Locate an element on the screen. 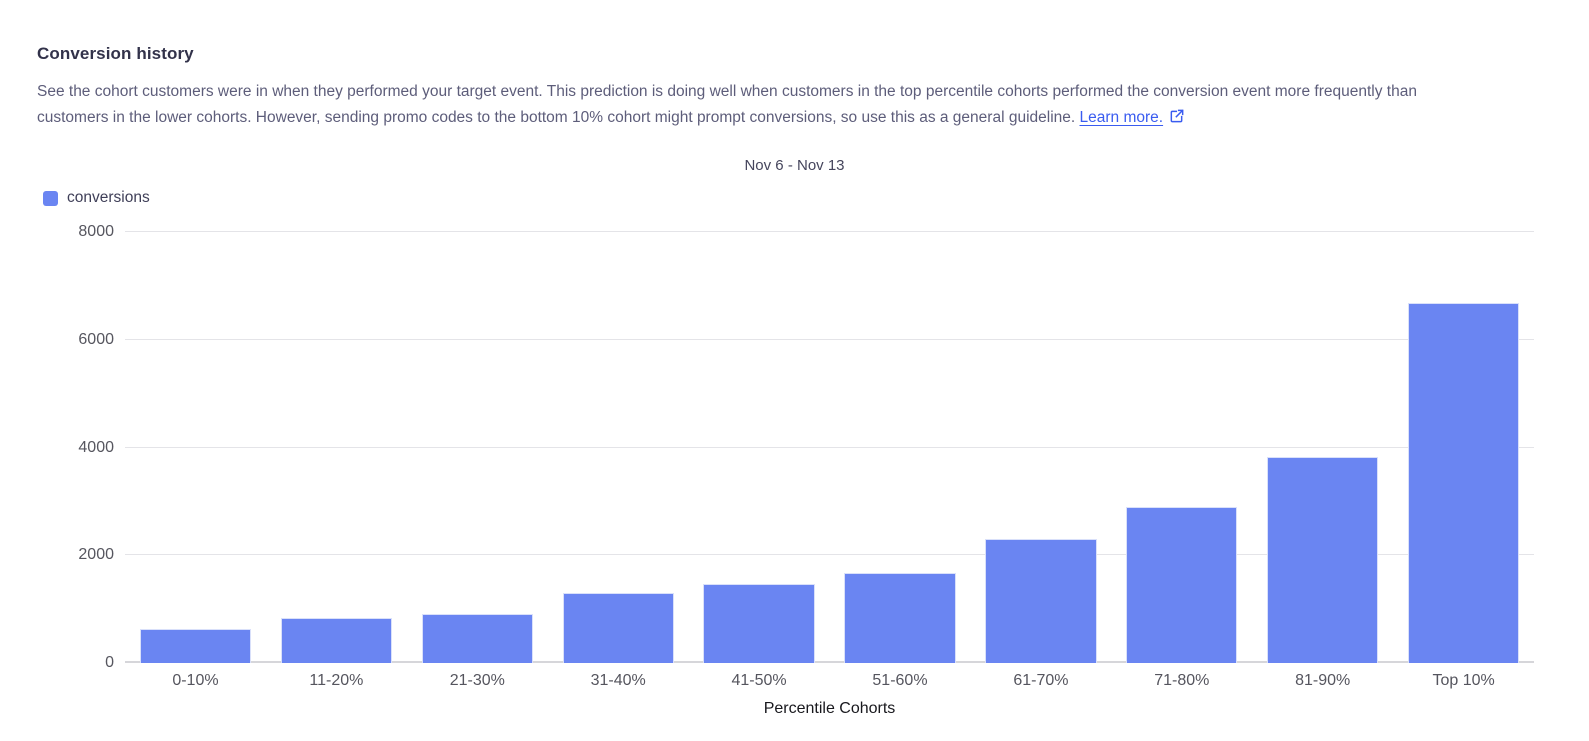 Image resolution: width=1589 pixels, height=741 pixels. y-tick-label-4000: 4000 is located at coordinates (96, 447).